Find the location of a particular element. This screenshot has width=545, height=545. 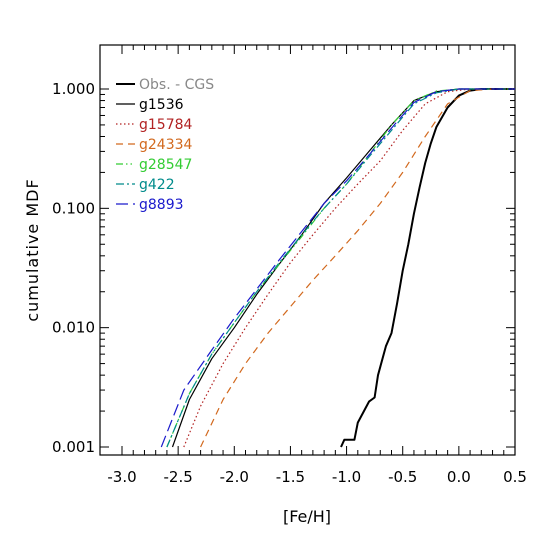

legend-label: g8893 is located at coordinates (161, 205).